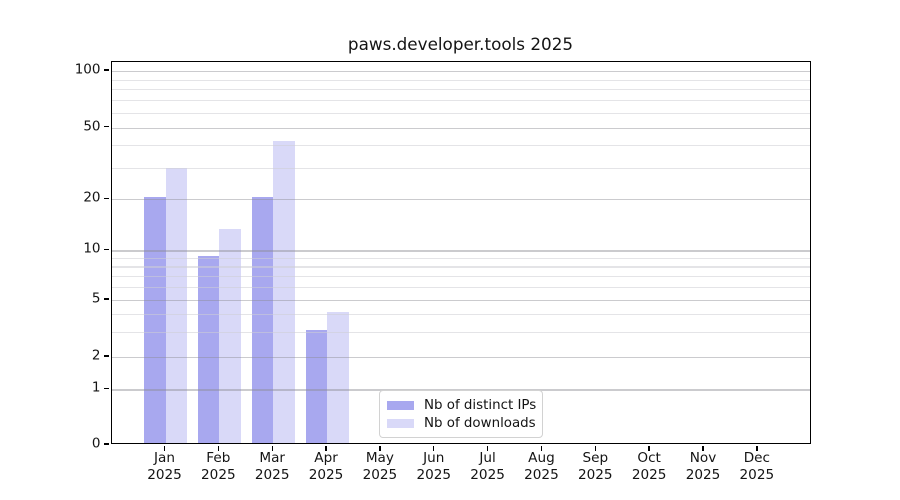  I want to click on chart-title: paws.developer.tools 2025, so click(460, 44).